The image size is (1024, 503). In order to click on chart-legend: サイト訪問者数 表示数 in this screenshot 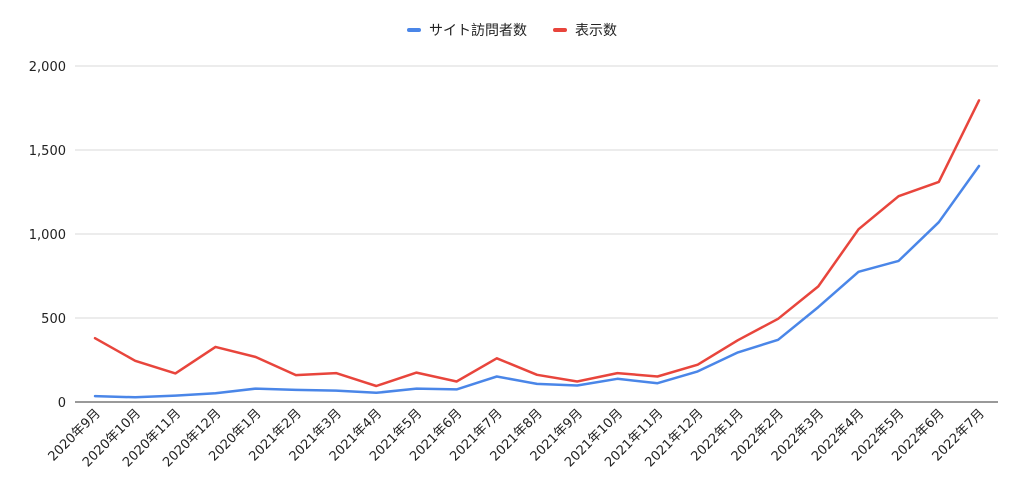, I will do `click(512, 30)`.